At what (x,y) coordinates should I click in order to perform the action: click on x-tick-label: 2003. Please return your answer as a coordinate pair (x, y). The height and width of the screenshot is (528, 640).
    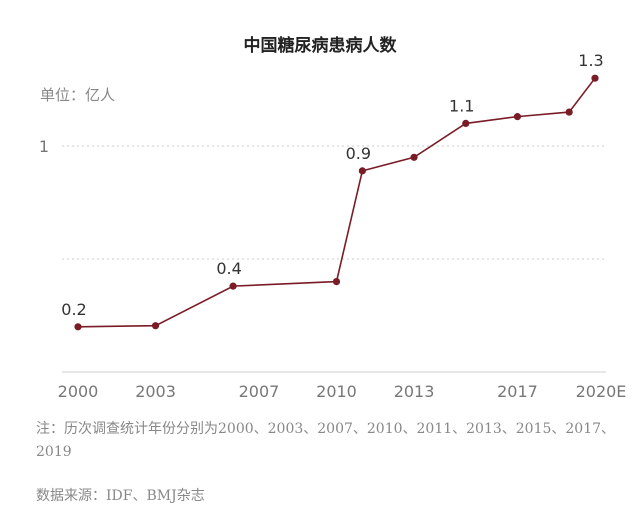
    Looking at the image, I should click on (155, 391).